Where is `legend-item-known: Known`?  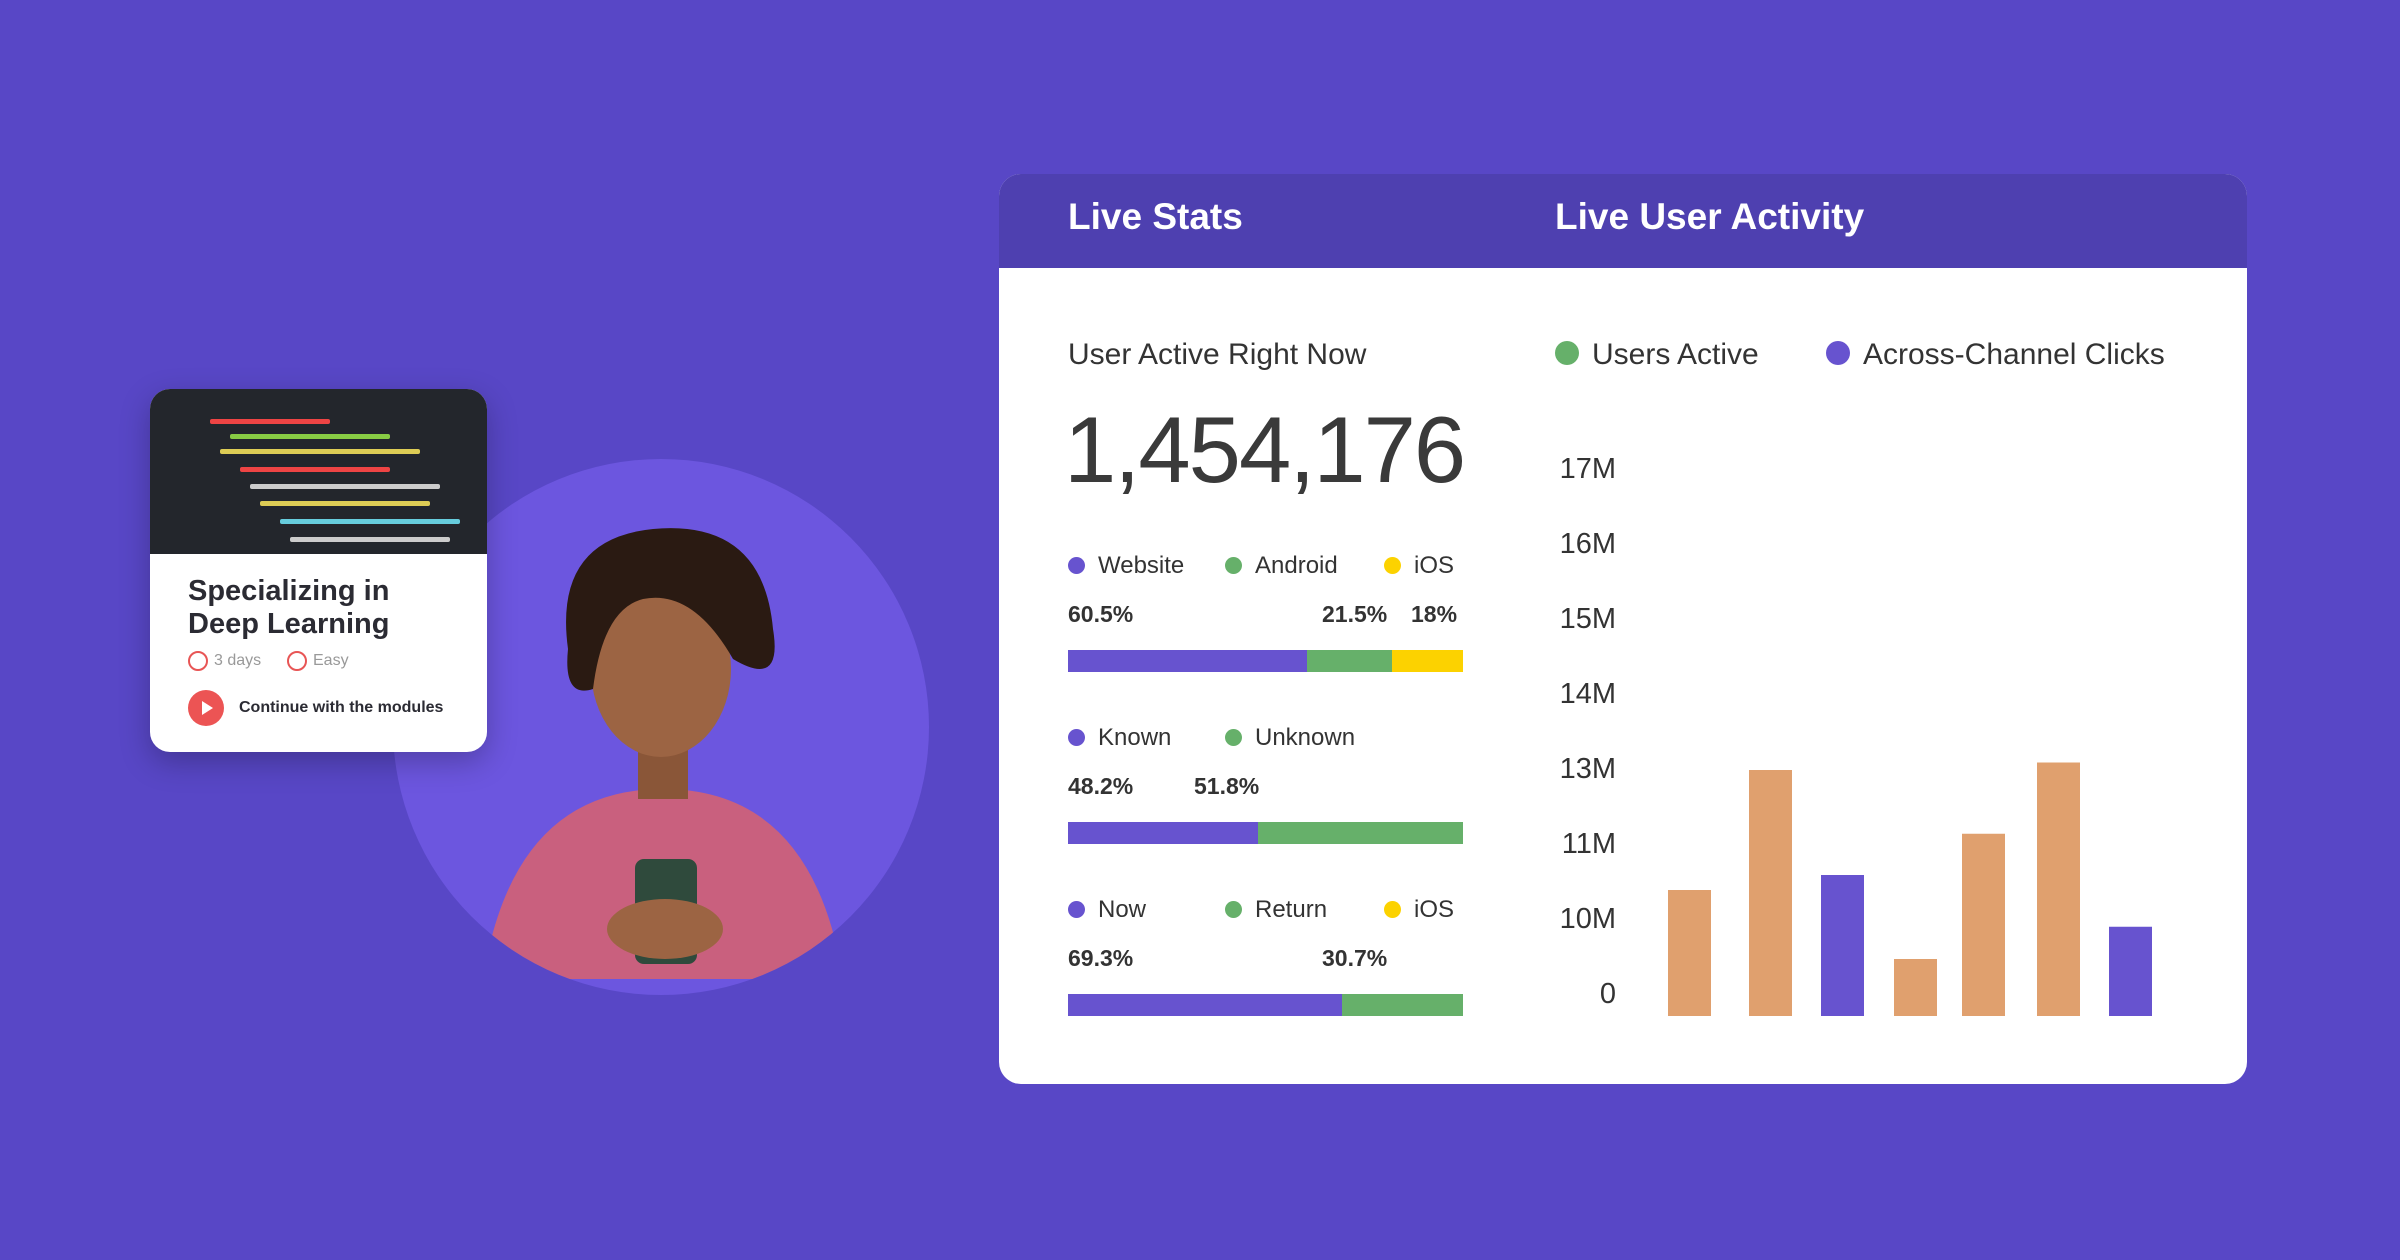 legend-item-known: Known is located at coordinates (1119, 738).